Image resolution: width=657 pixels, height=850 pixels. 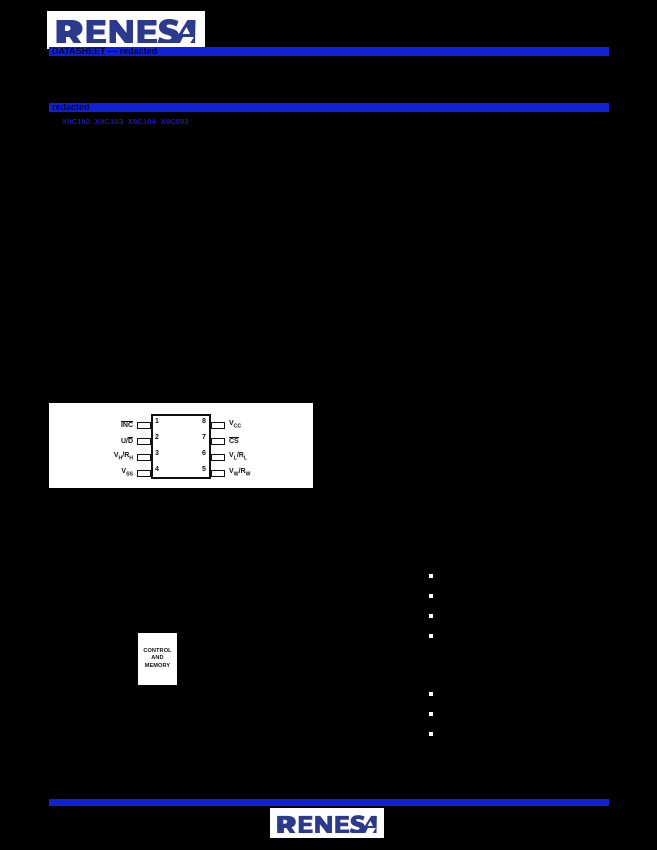 What do you see at coordinates (329, 51) in the screenshot?
I see `header-rule-top` at bounding box center [329, 51].